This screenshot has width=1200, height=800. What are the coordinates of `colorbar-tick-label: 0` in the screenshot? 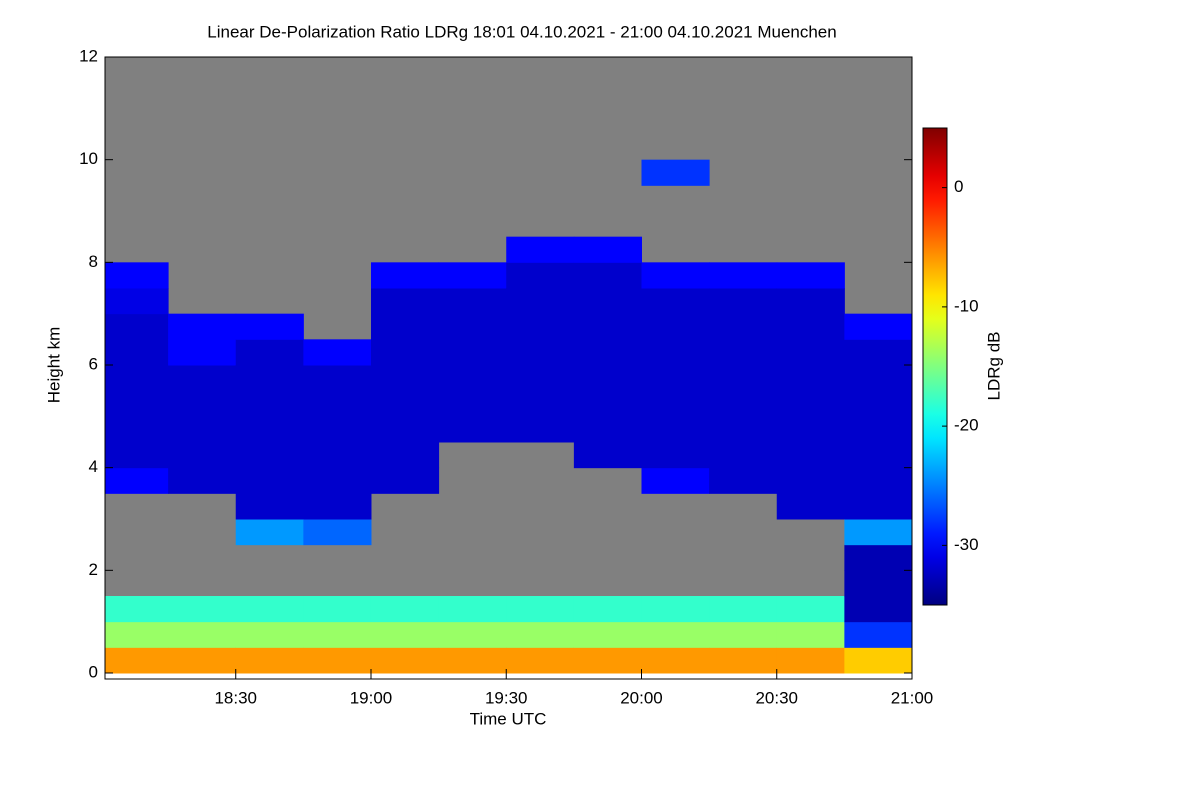 It's located at (958, 186).